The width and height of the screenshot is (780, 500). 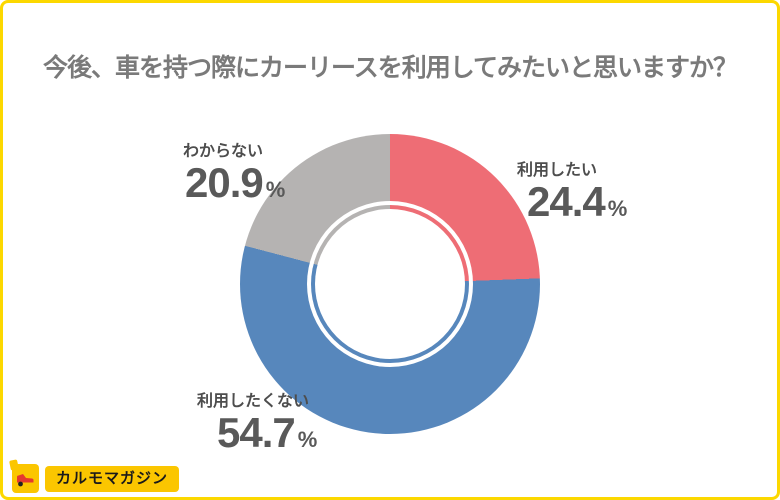 I want to click on site-logo: カルモマガジン, so click(x=94, y=476).